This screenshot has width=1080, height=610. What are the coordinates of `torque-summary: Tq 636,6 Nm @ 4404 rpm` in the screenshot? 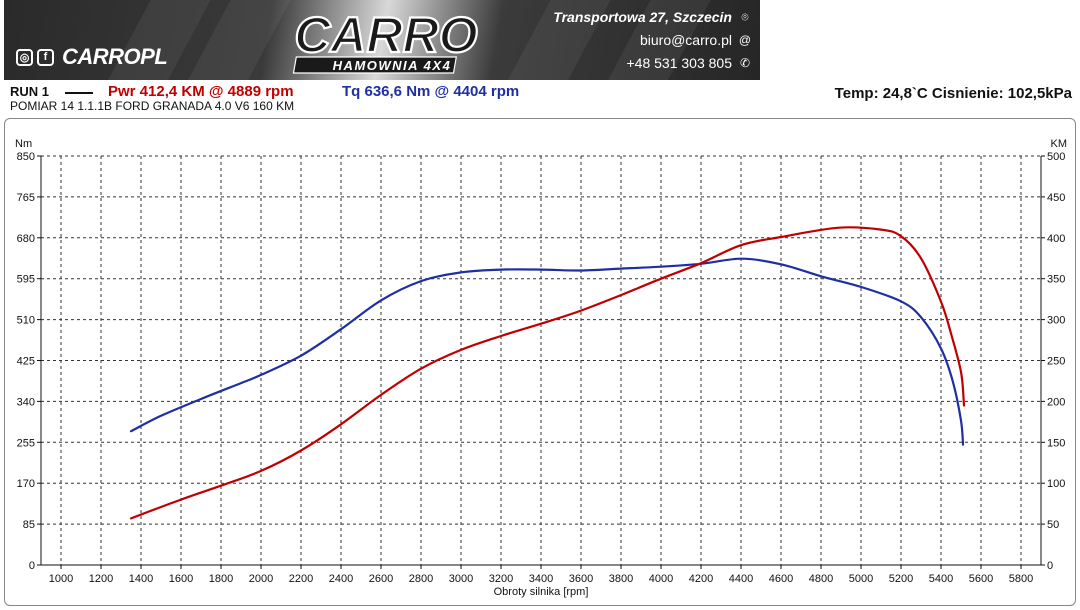 It's located at (431, 91).